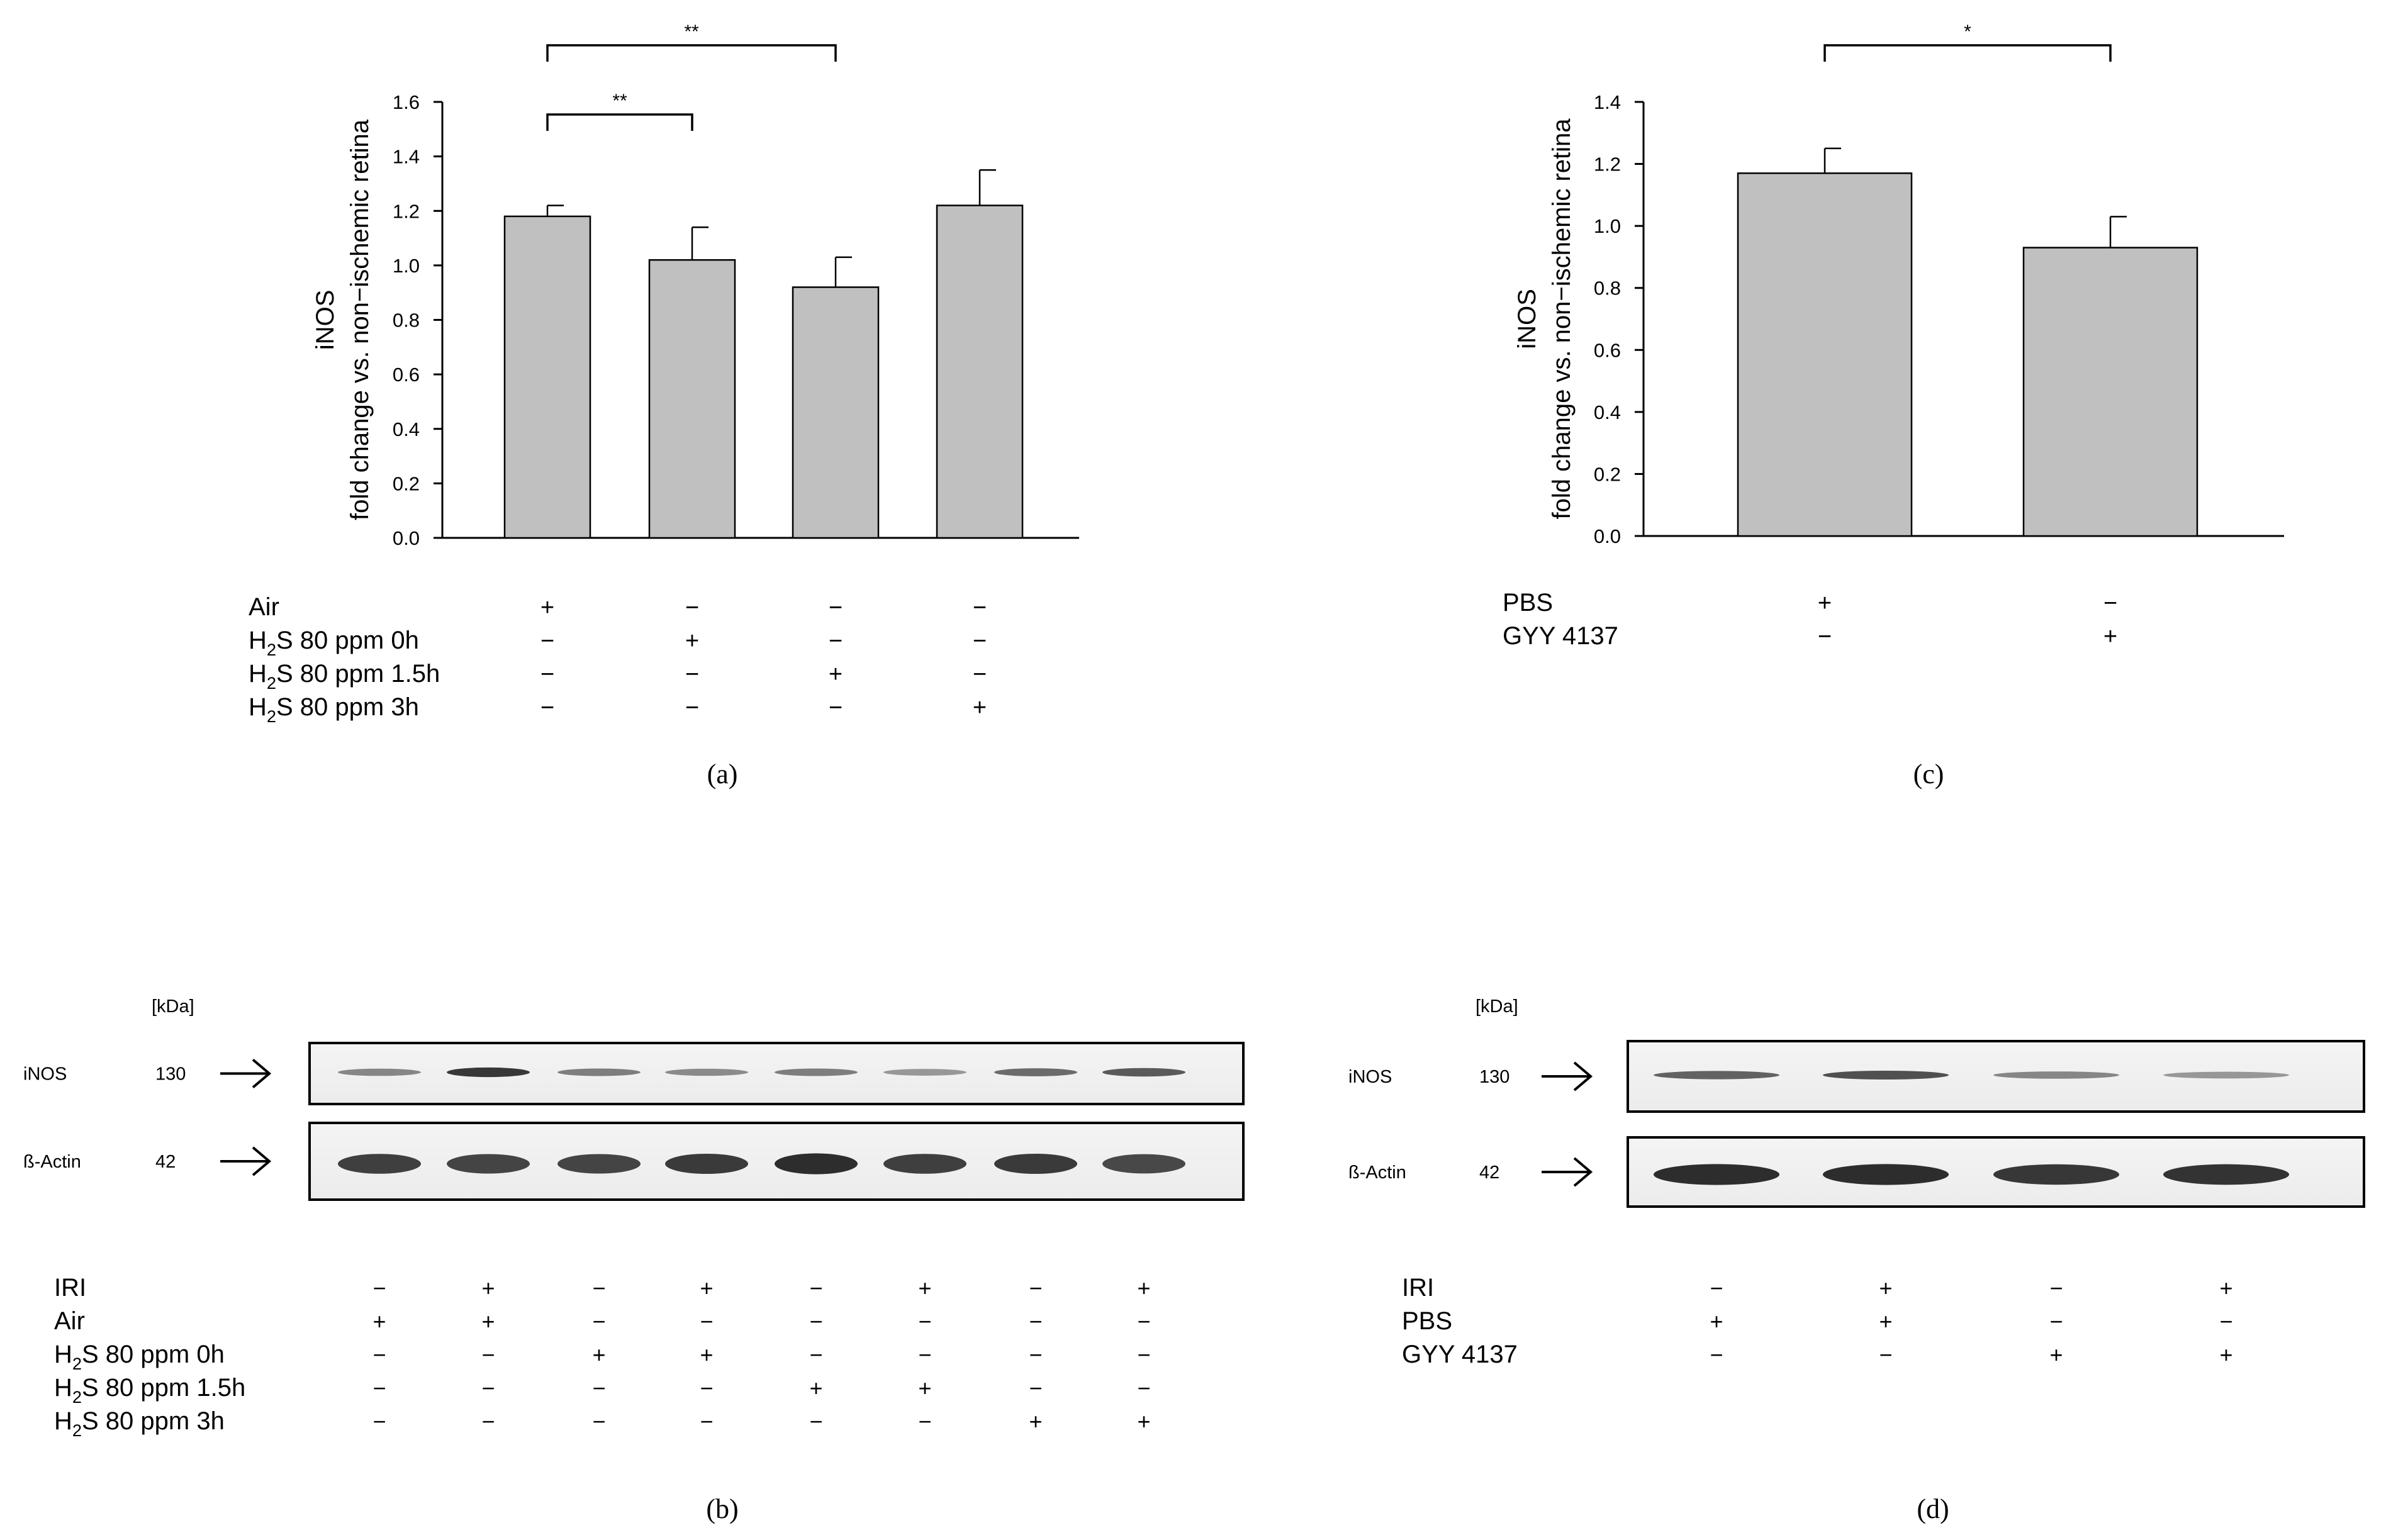 The image size is (2386, 1540). What do you see at coordinates (1583, 1076) in the screenshot?
I see `arrow-icon-head` at bounding box center [1583, 1076].